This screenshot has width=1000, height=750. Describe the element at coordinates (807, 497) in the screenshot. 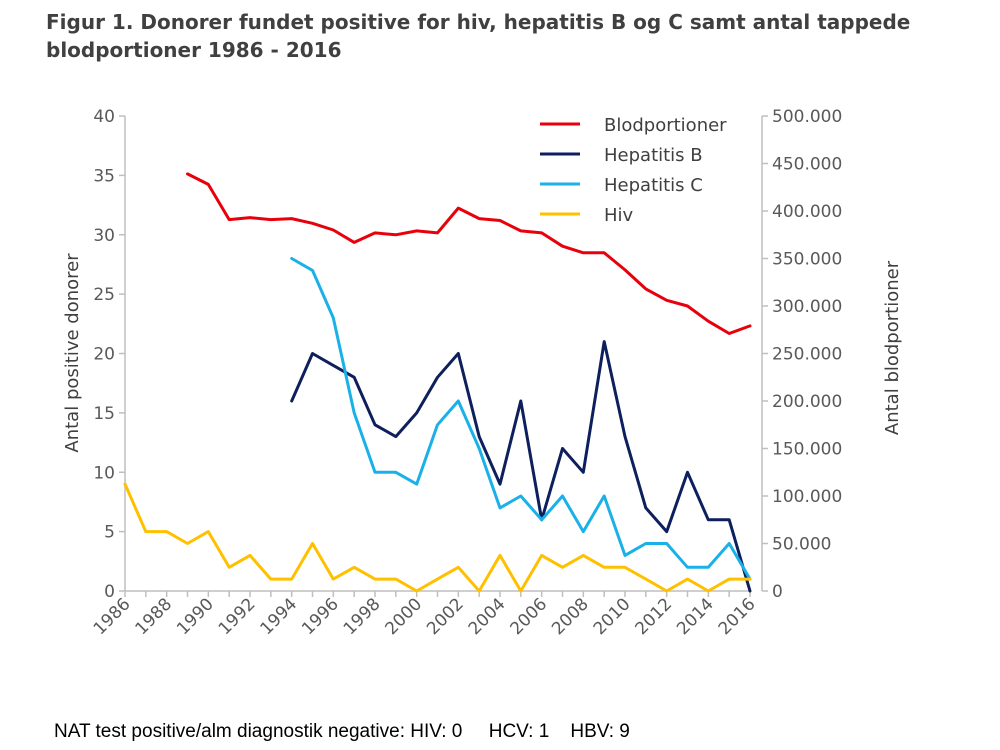

I see `y-right-tick-label: 100.000` at that location.